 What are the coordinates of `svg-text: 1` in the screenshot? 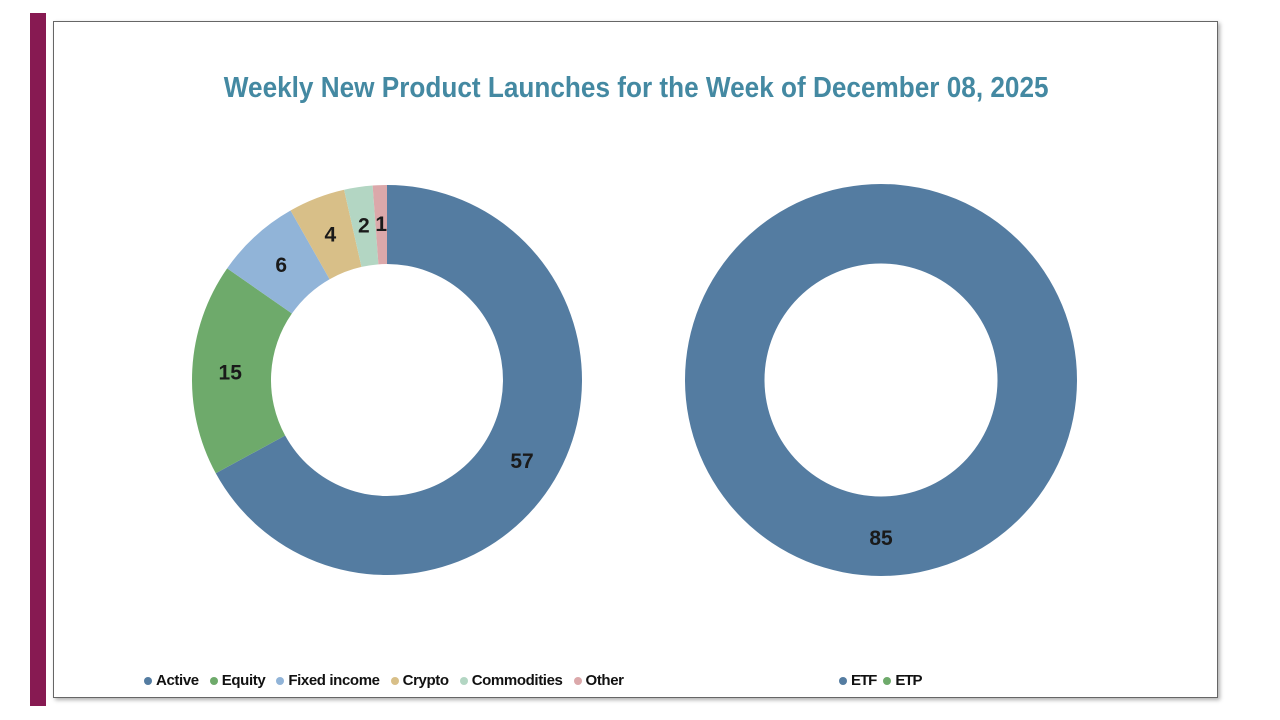 It's located at (381, 224).